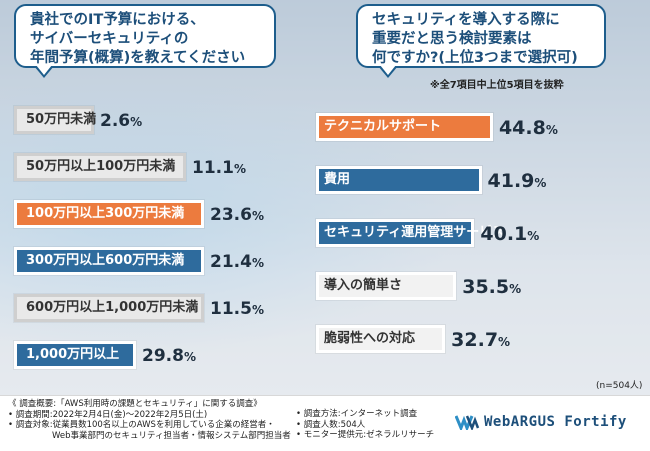  I want to click on bar-value-label: 11.1%, so click(219, 167).